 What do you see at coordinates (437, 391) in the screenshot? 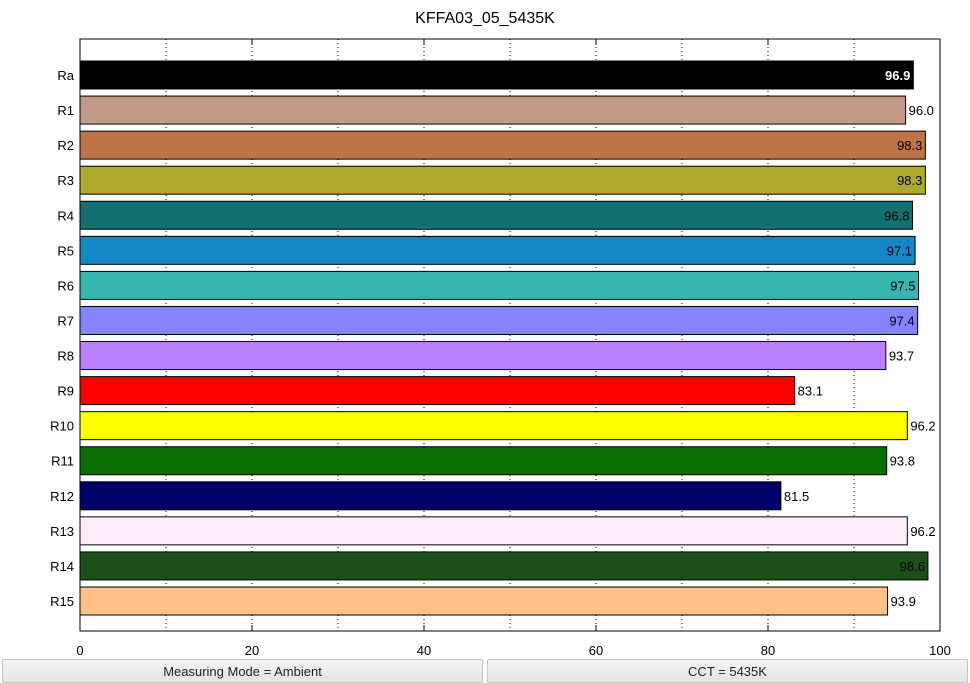
I see `bar-r9` at bounding box center [437, 391].